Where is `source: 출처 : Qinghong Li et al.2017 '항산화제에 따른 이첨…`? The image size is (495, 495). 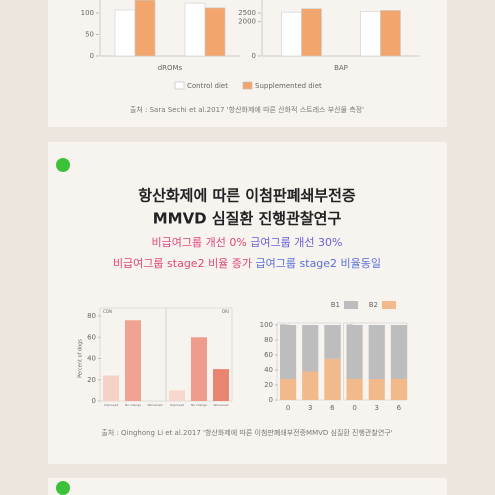 source: 출처 : Qinghong Li et al.2017 '항산화제에 따른 이첨… is located at coordinates (246, 432).